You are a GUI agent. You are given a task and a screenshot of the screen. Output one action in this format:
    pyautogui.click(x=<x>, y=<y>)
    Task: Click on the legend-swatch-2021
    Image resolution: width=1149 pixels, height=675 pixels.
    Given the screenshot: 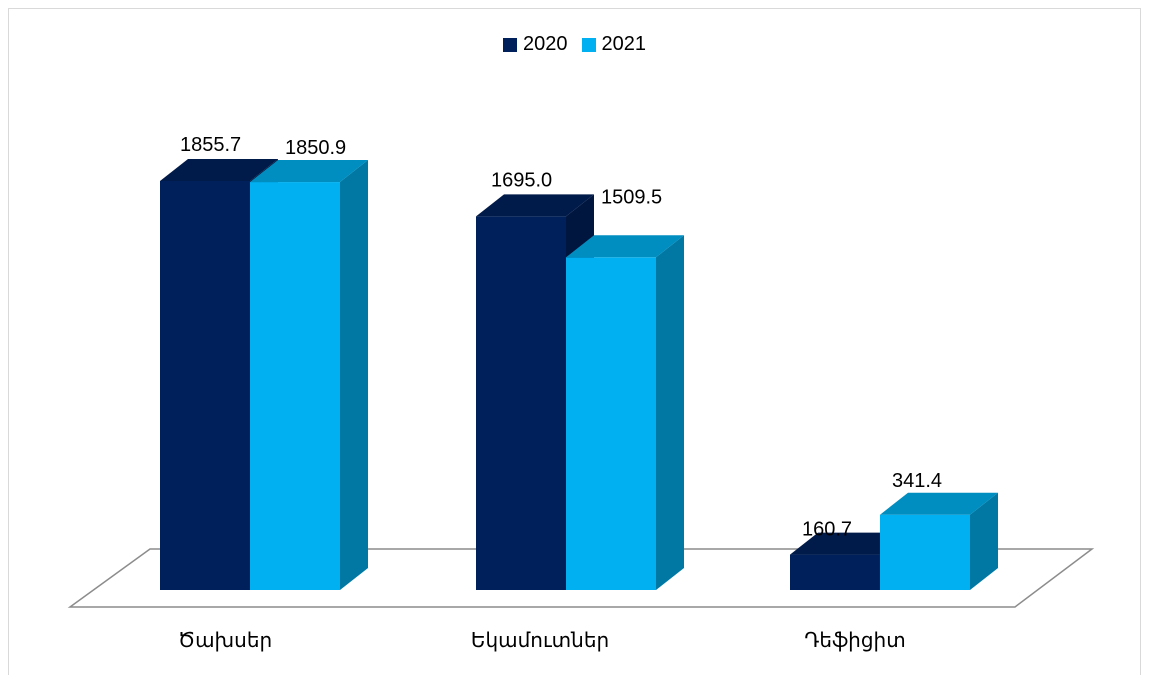 What is the action you would take?
    pyautogui.click(x=588, y=44)
    